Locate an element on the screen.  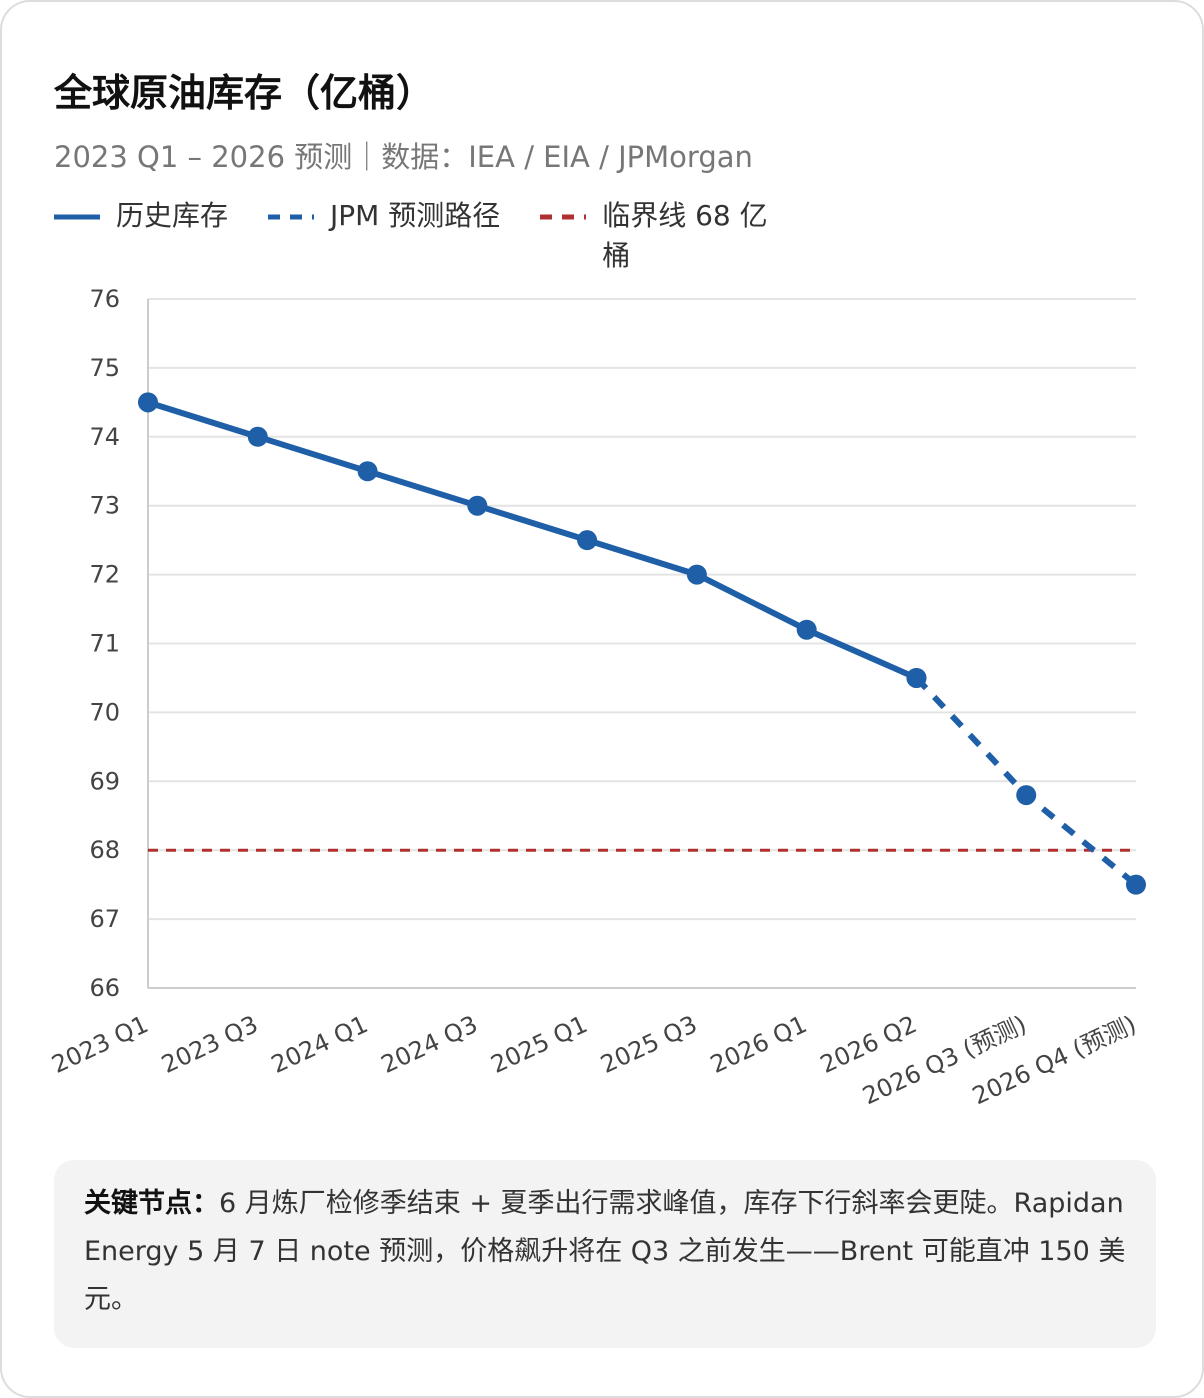
y-tick-label: 70 is located at coordinates (104, 712).